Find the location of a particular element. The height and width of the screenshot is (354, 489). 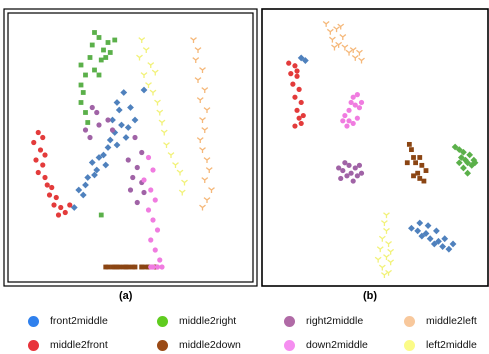

legend-label: middle2front is located at coordinates (79, 345).